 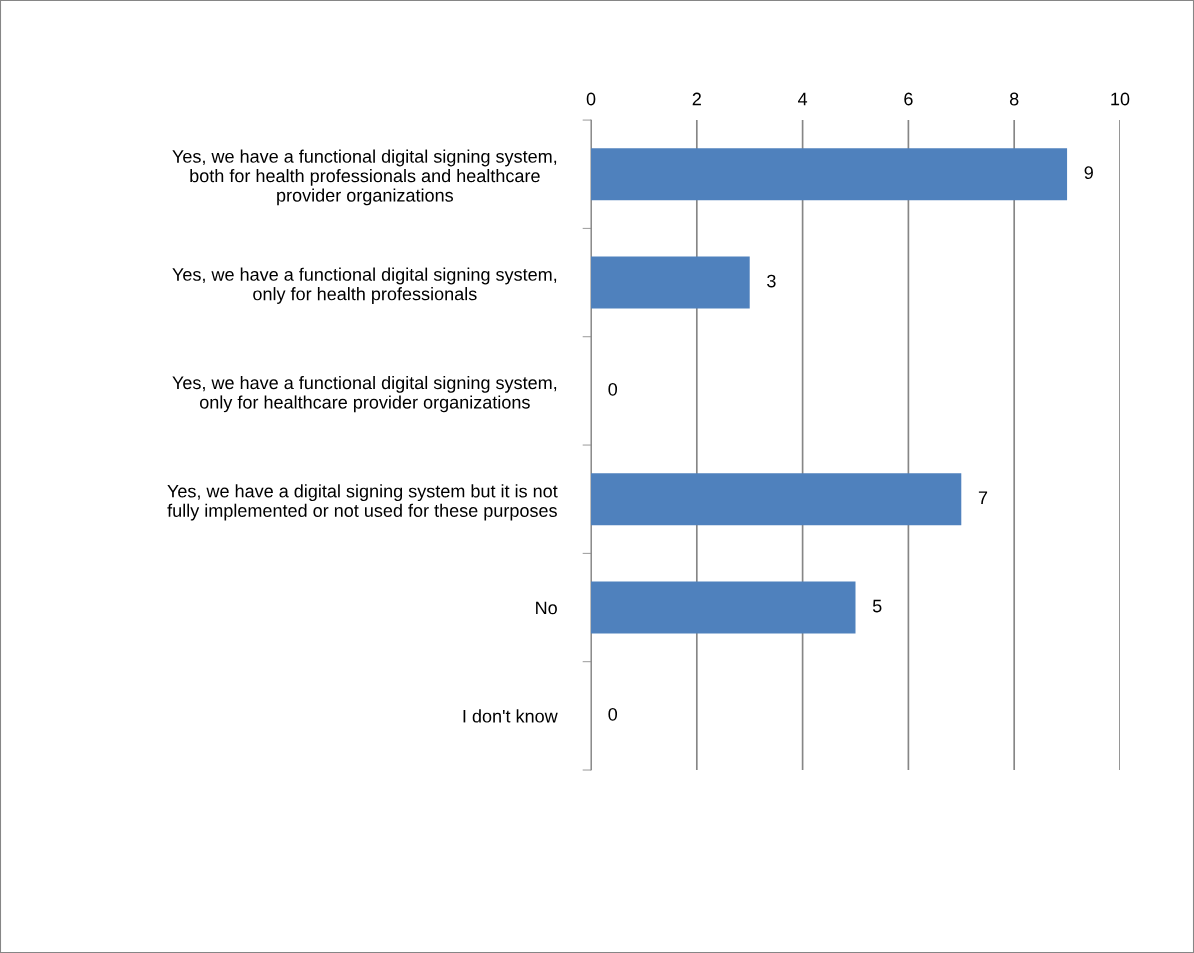 I want to click on y-tick-label: Yes, we have a functional digital signing system, only for healthcare provider organizations, so click(x=364, y=394).